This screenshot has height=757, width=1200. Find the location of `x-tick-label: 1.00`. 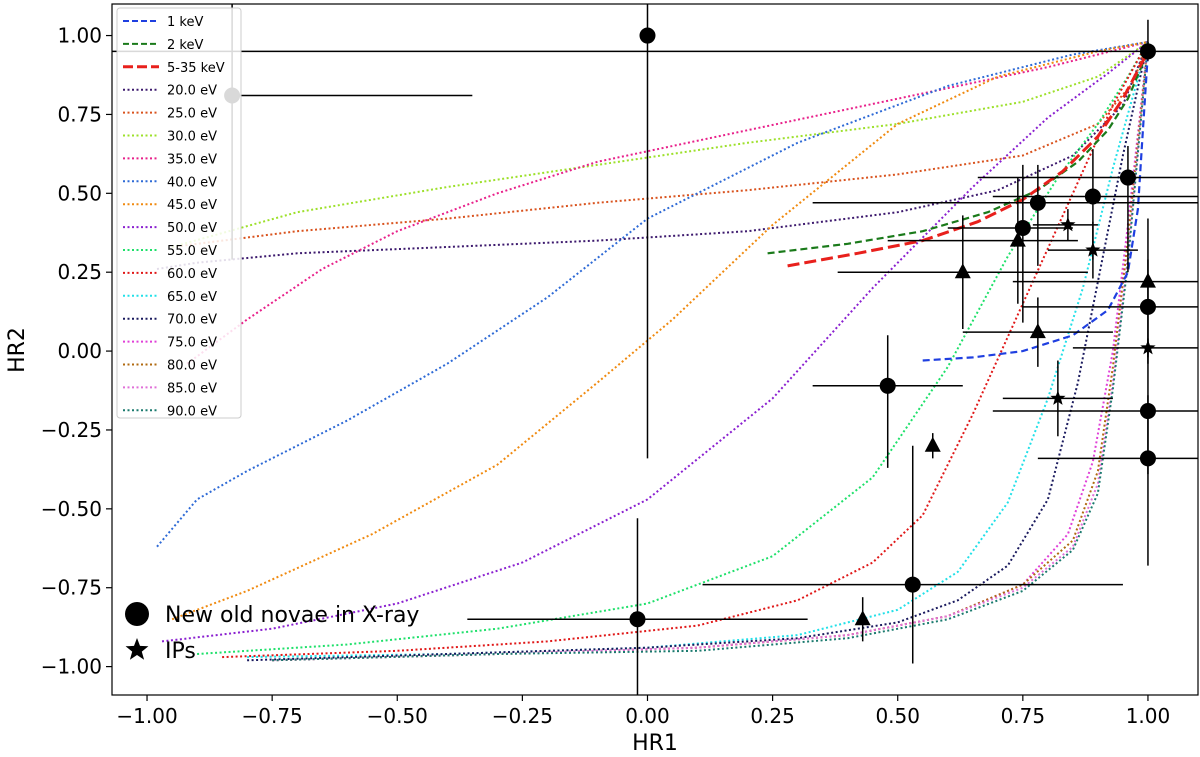

x-tick-label: 1.00 is located at coordinates (1148, 716).